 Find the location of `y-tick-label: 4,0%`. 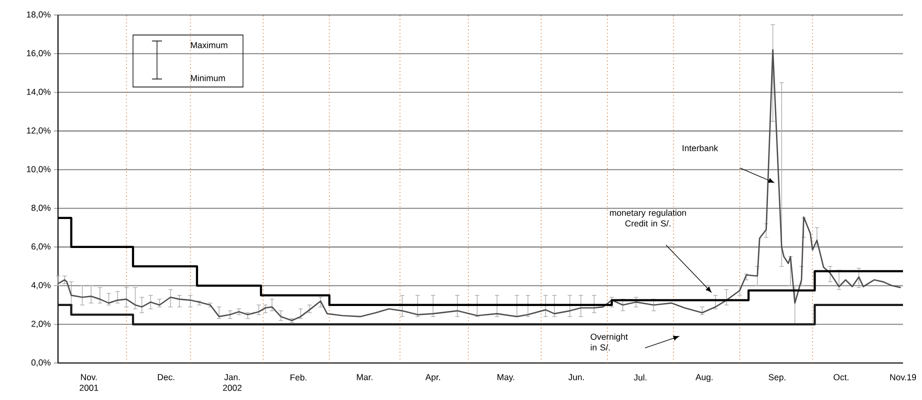

y-tick-label: 4,0% is located at coordinates (41, 286).